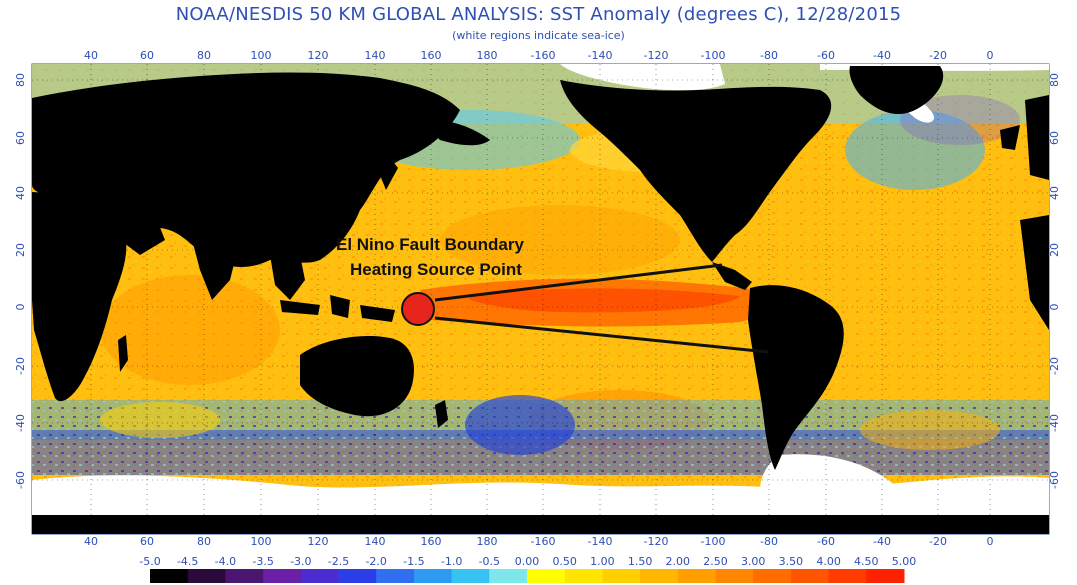 This screenshot has width=1077, height=585. Describe the element at coordinates (1054, 193) in the screenshot. I see `lat-tick-right: 40` at that location.